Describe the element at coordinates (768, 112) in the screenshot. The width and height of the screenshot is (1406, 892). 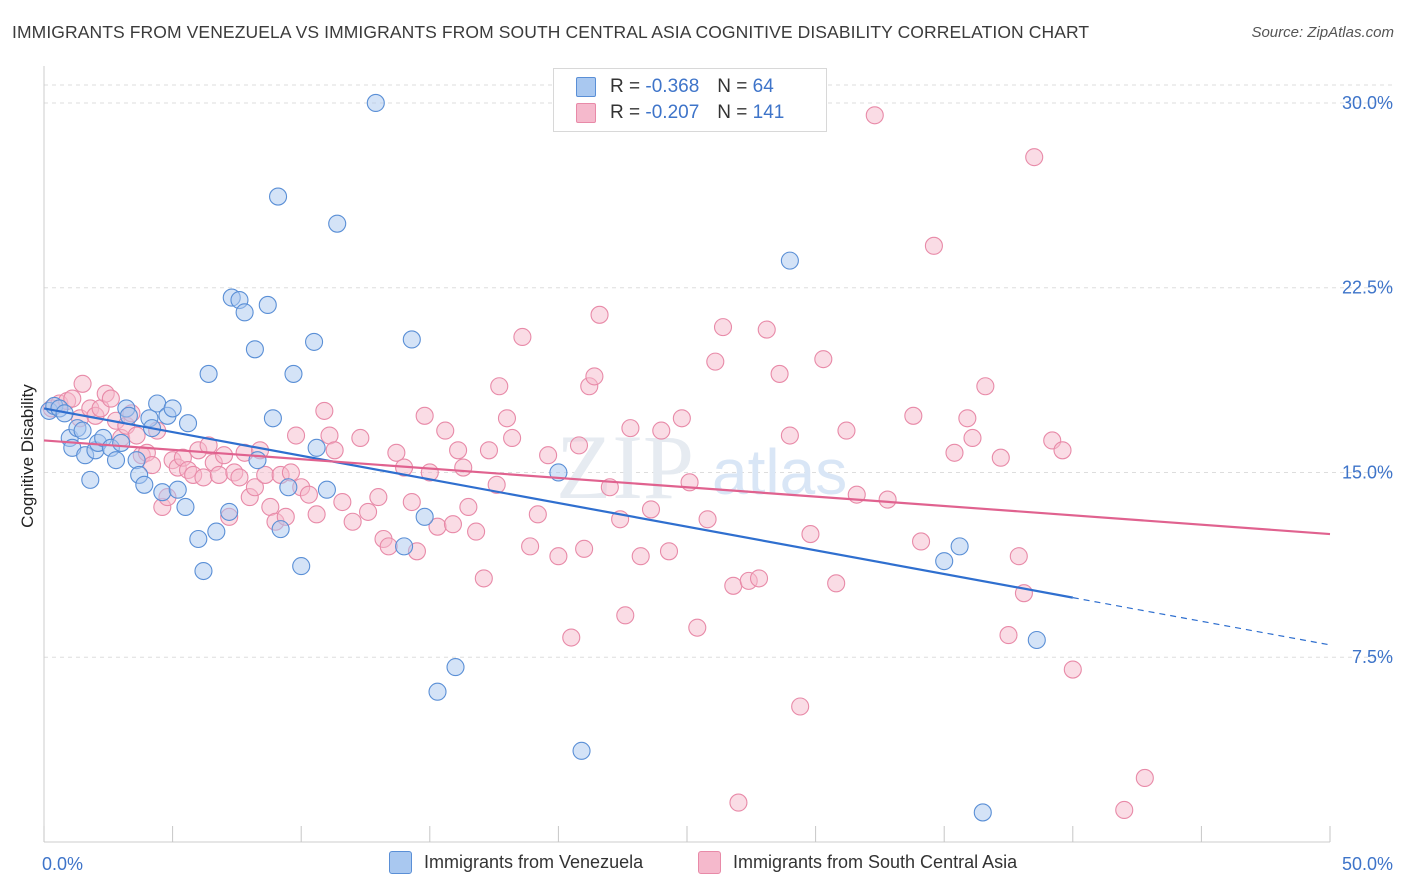
I see `n-value: 141` at that location.